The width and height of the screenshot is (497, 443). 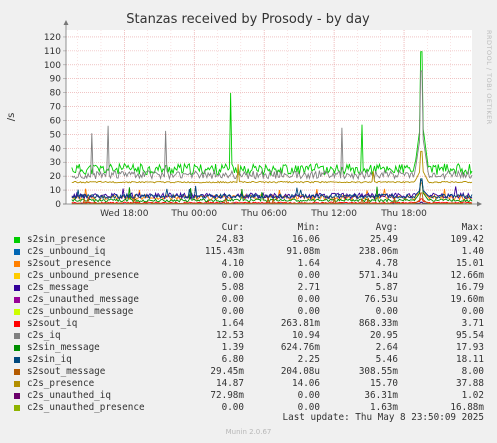 I want to click on legend-cur: 12.53, so click(x=230, y=335).